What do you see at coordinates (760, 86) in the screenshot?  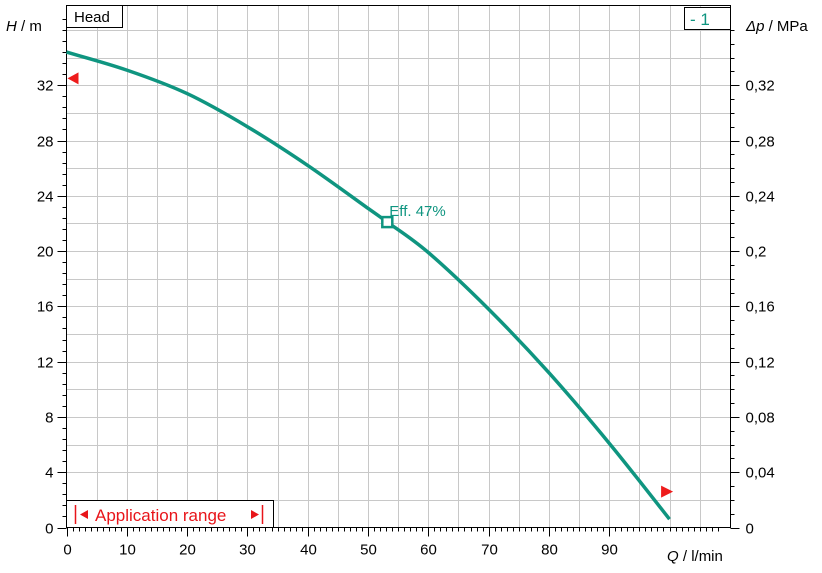 I see `y2-tick-label: 0,32` at bounding box center [760, 86].